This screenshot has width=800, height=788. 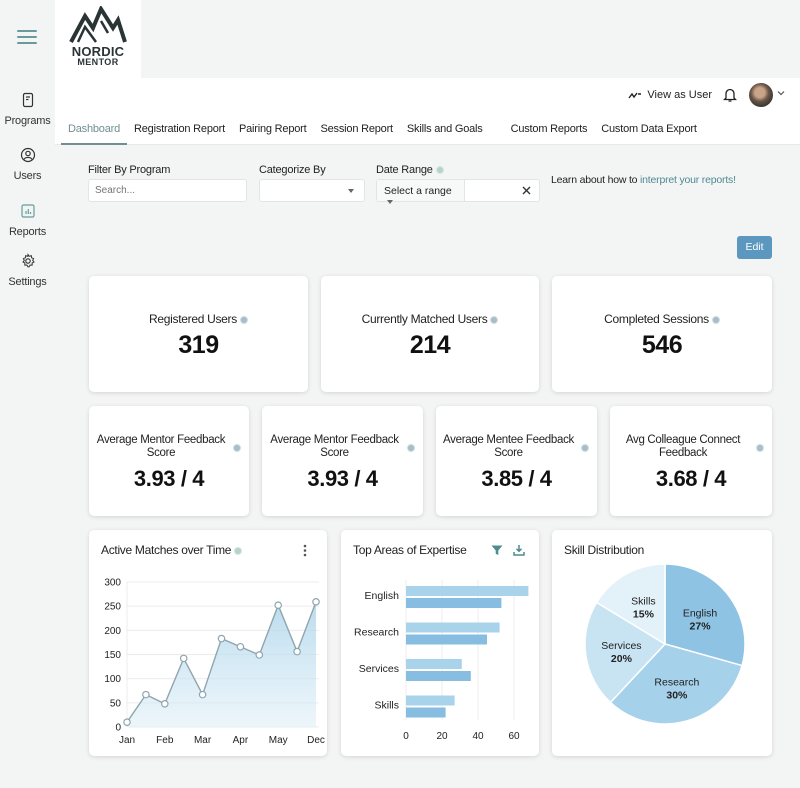 What do you see at coordinates (677, 695) in the screenshot?
I see `svg-text: 30%` at bounding box center [677, 695].